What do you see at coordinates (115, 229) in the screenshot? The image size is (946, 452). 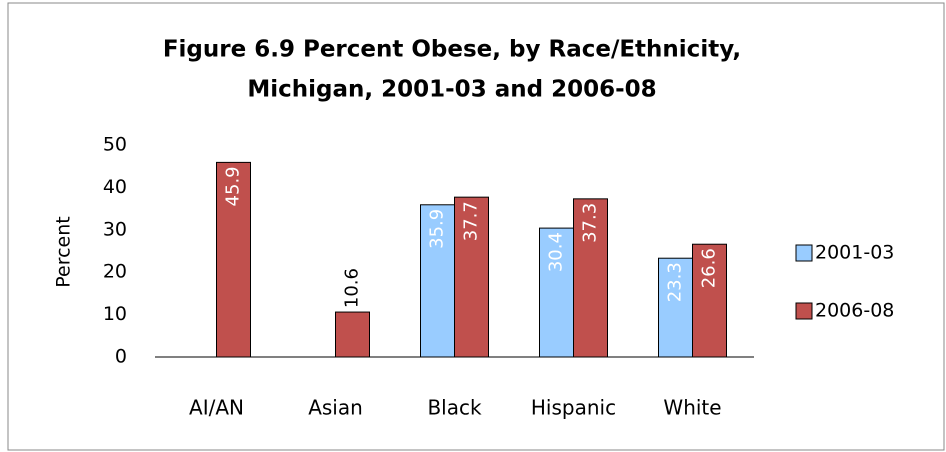 I see `y-tick-label: 30` at bounding box center [115, 229].